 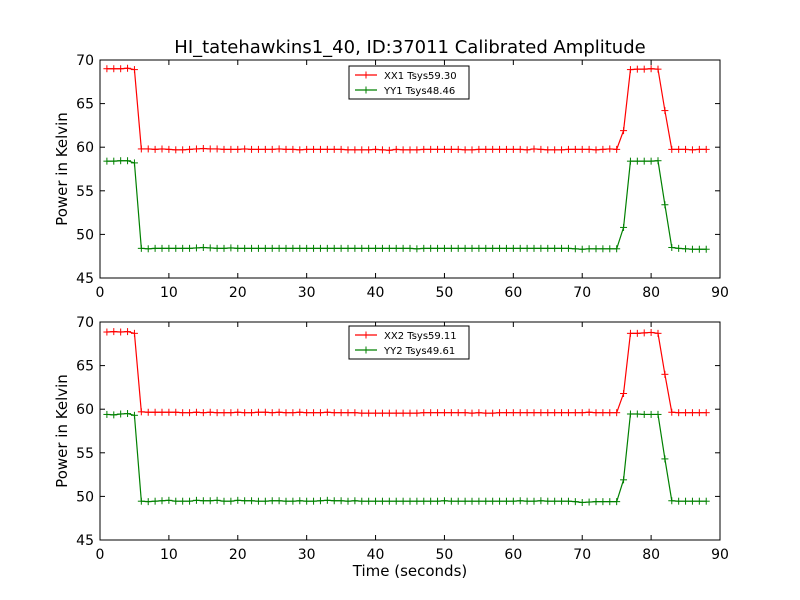 What do you see at coordinates (85, 323) in the screenshot?
I see `y-tick-label: 70` at bounding box center [85, 323].